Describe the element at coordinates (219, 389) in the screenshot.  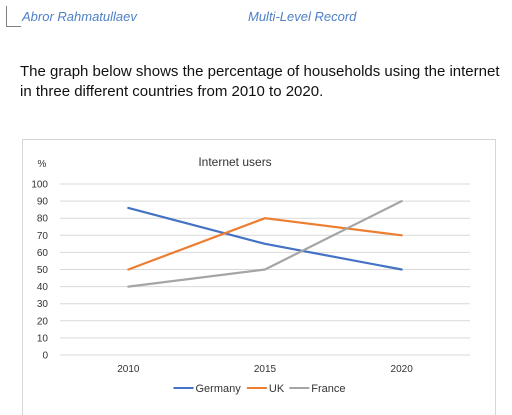
I see `legend-label-germany: Germany` at that location.